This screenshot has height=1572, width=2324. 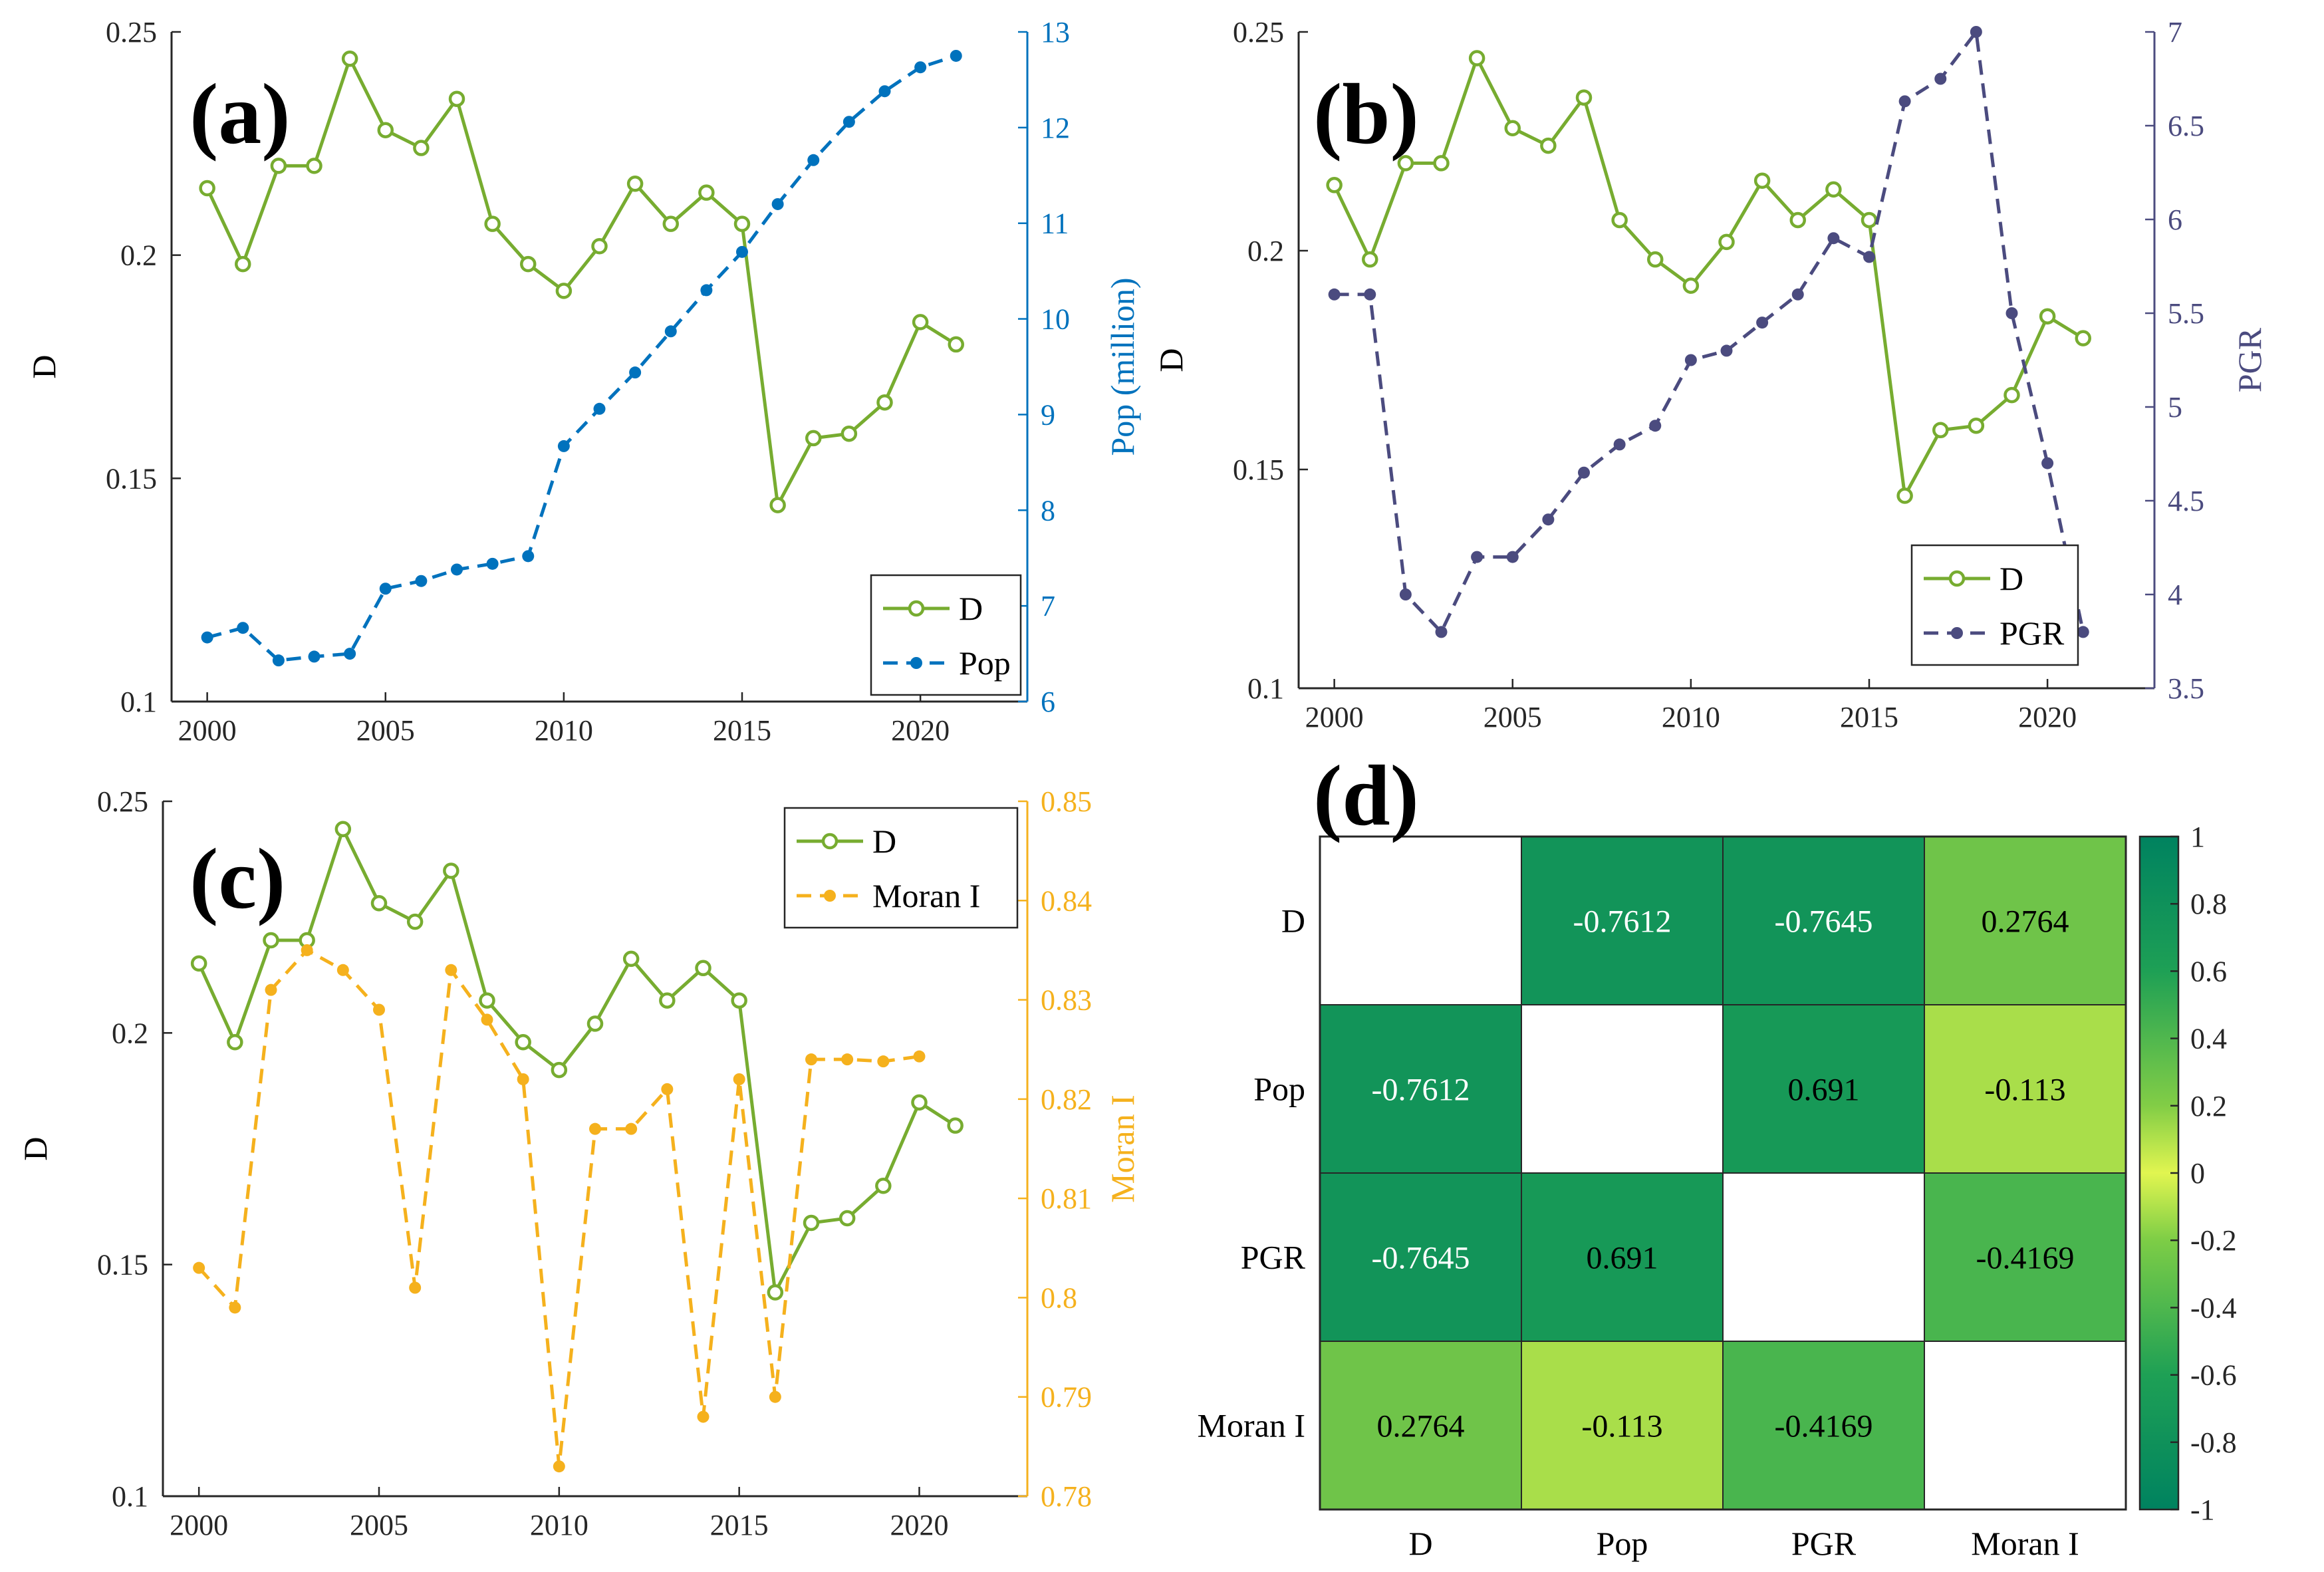 What do you see at coordinates (2197, 837) in the screenshot?
I see `colorbar-tick-label: 1` at bounding box center [2197, 837].